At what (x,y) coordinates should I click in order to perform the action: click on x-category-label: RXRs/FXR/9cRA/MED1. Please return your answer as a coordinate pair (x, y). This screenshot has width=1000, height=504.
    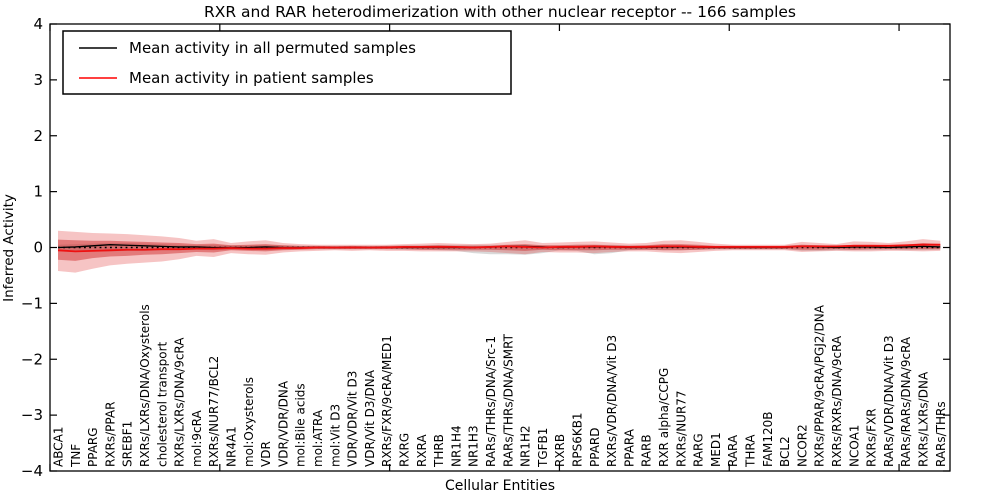
    Looking at the image, I should click on (387, 401).